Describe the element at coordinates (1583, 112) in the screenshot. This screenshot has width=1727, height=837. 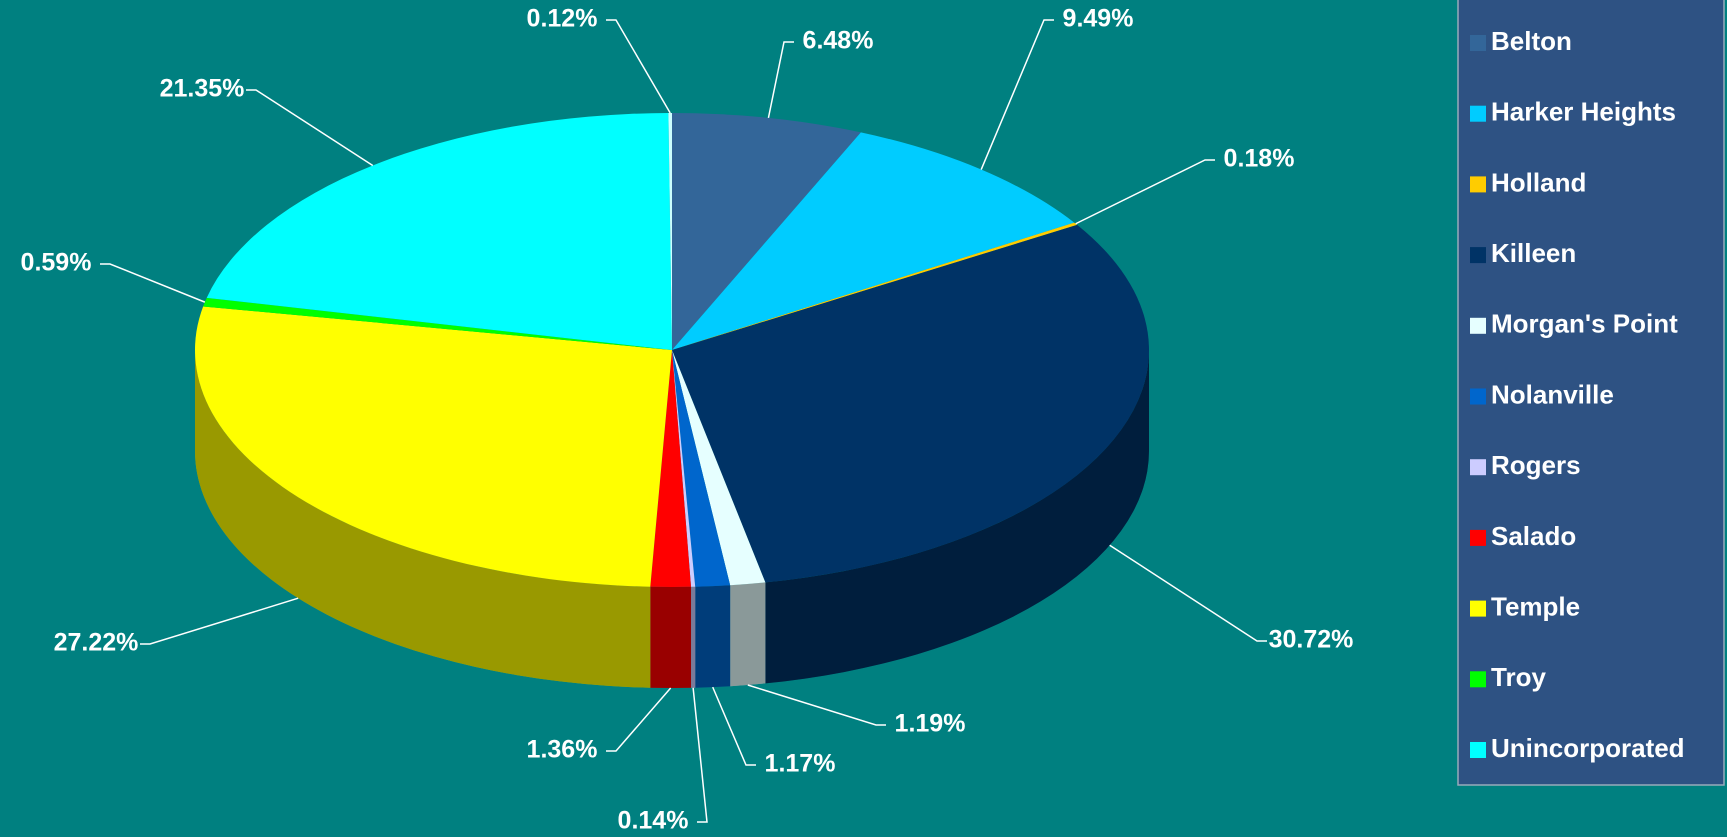
I see `legend-label: Harker Heights` at that location.